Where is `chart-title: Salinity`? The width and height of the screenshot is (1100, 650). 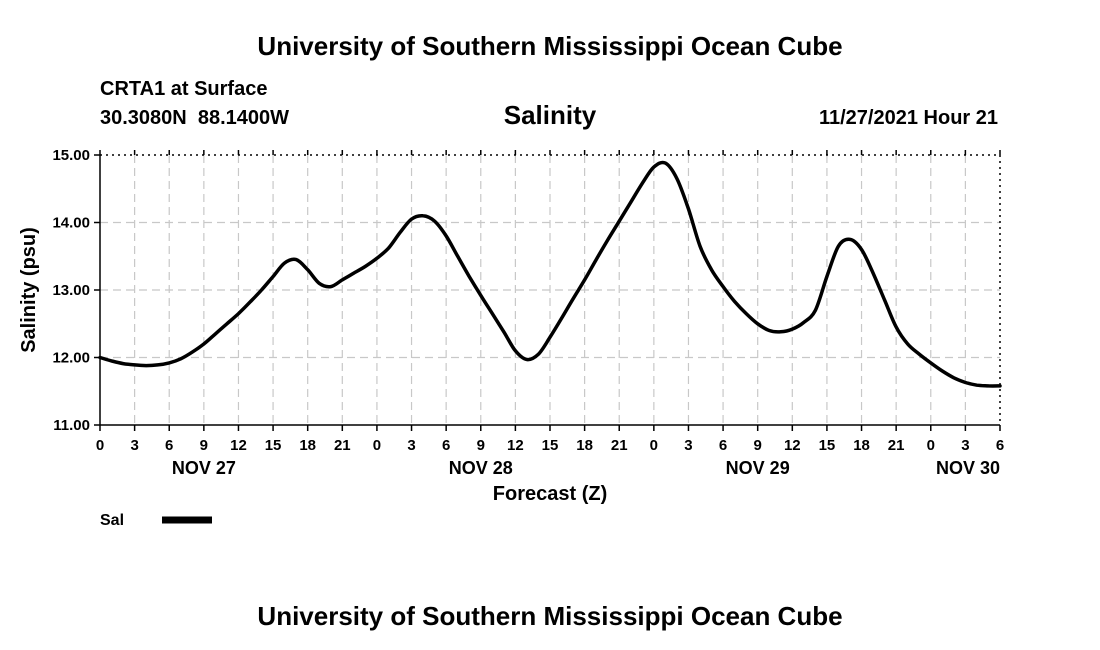
chart-title: Salinity is located at coordinates (550, 115).